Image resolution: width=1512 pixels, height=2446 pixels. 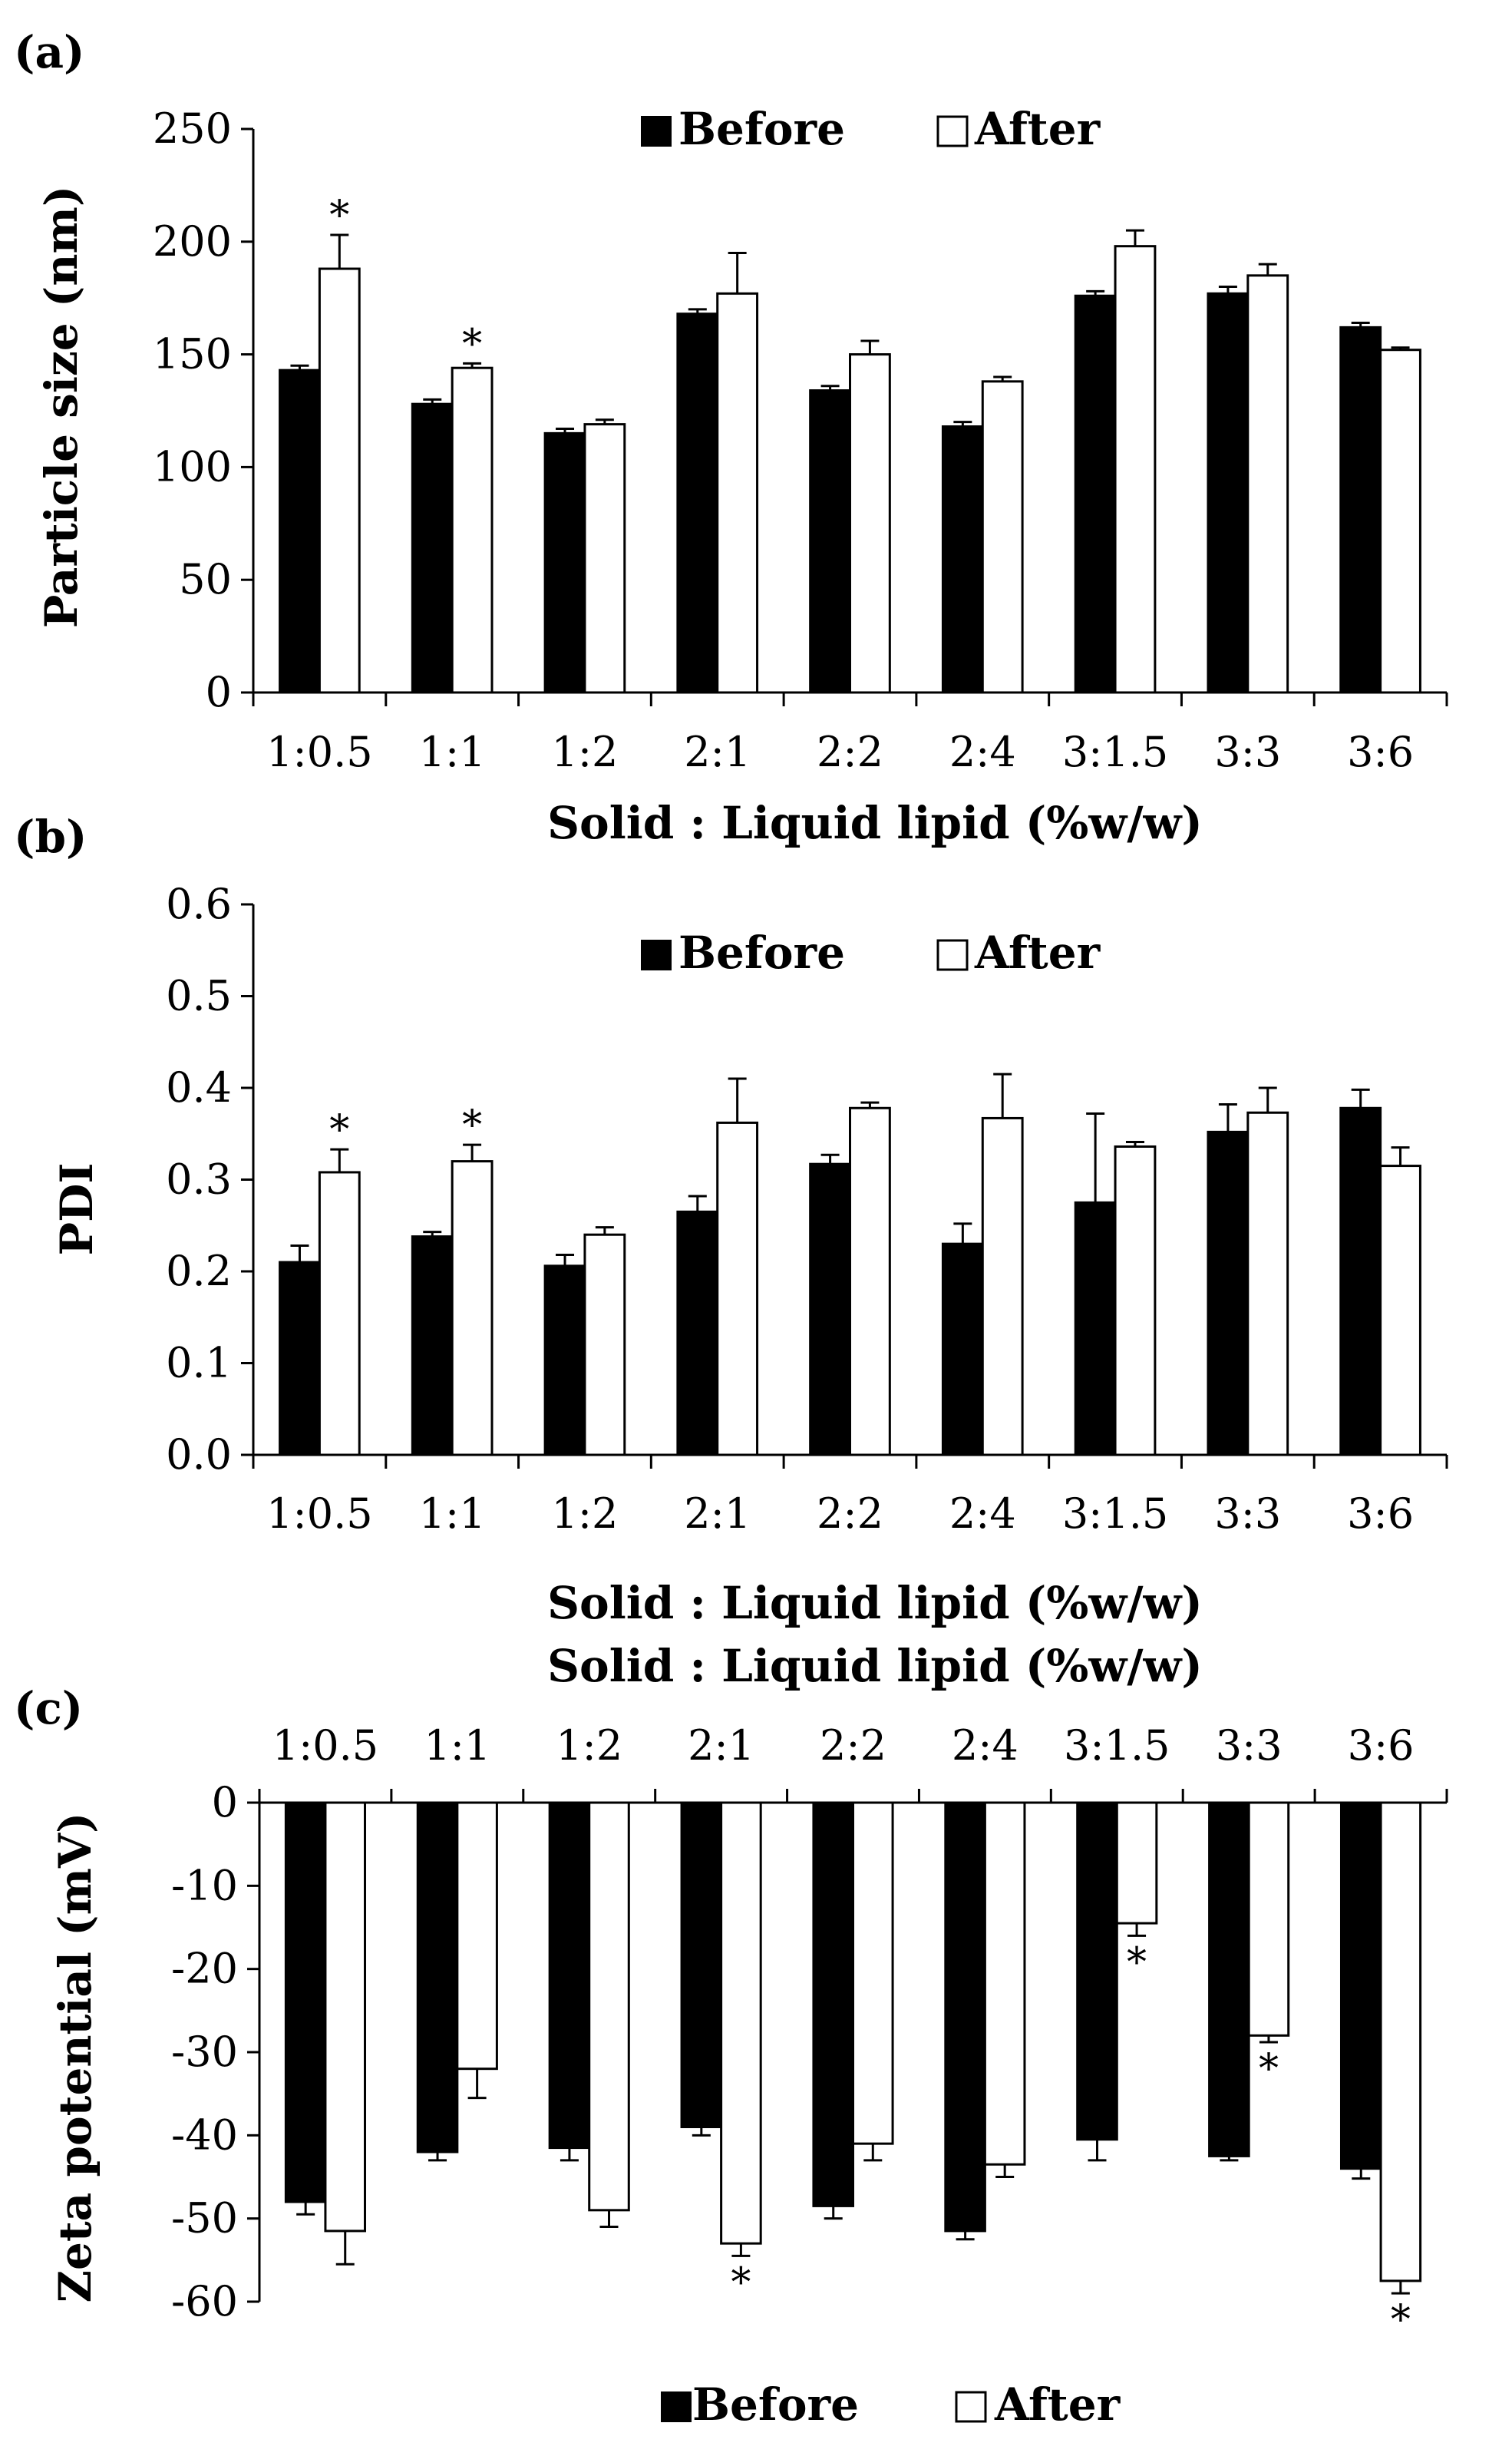 I want to click on panel-a-label: (a), so click(x=49, y=52).